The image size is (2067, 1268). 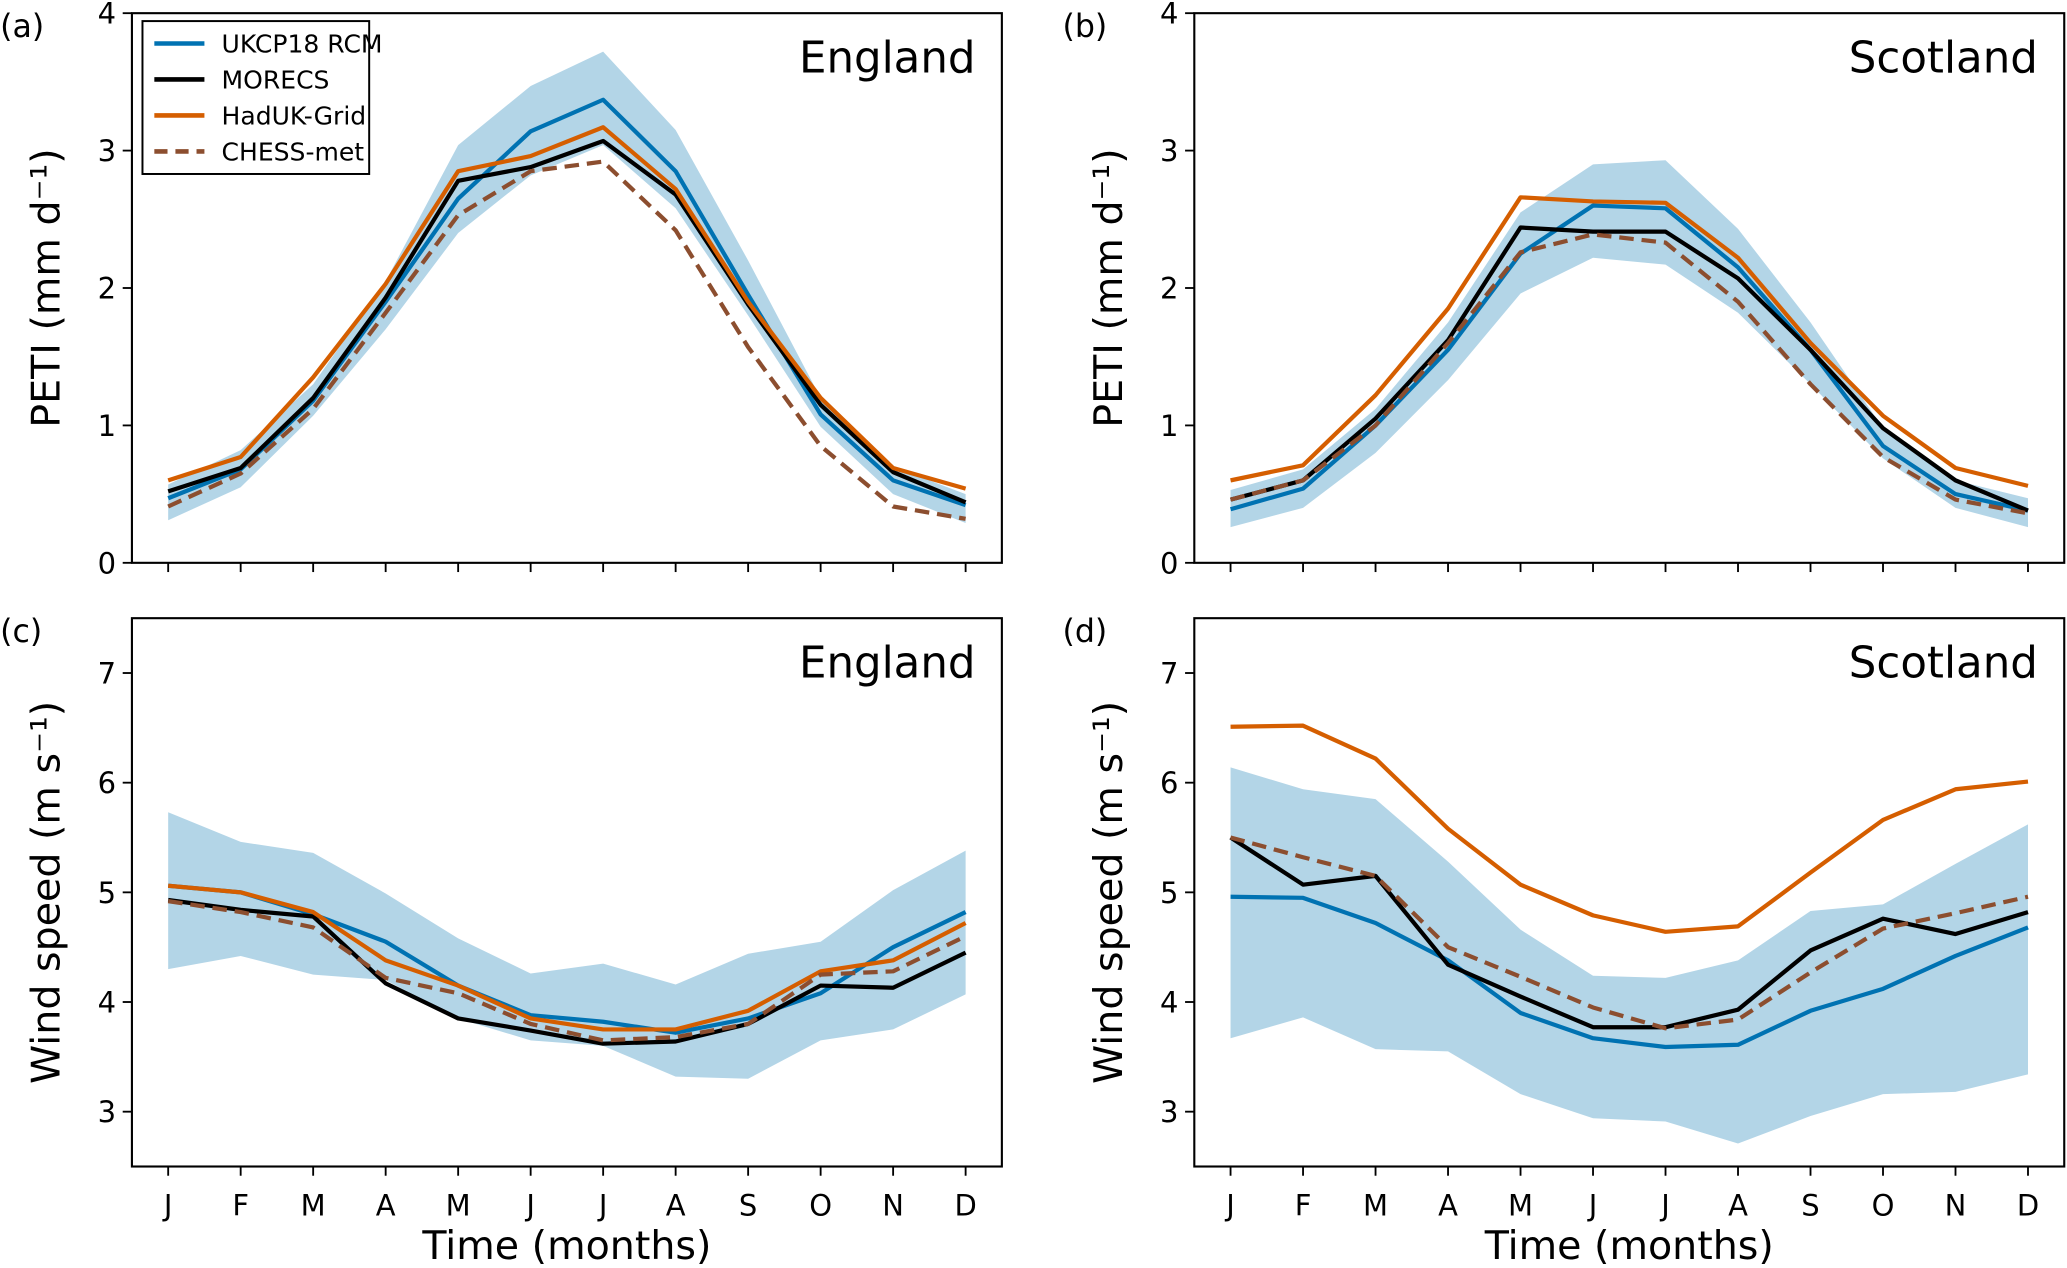 I want to click on legend: UKCP18 RCM MORECS HadUK-Grid CHESS-met, so click(x=262, y=97).